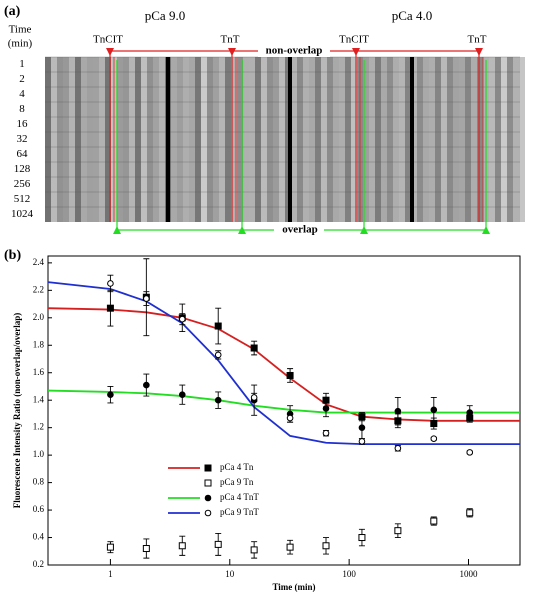  What do you see at coordinates (208, 513) in the screenshot?
I see `legend-marker` at bounding box center [208, 513].